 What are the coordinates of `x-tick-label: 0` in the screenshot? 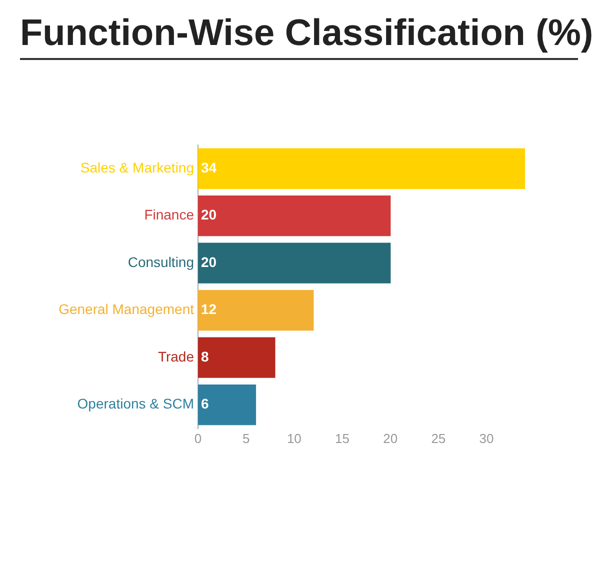 It's located at (198, 438).